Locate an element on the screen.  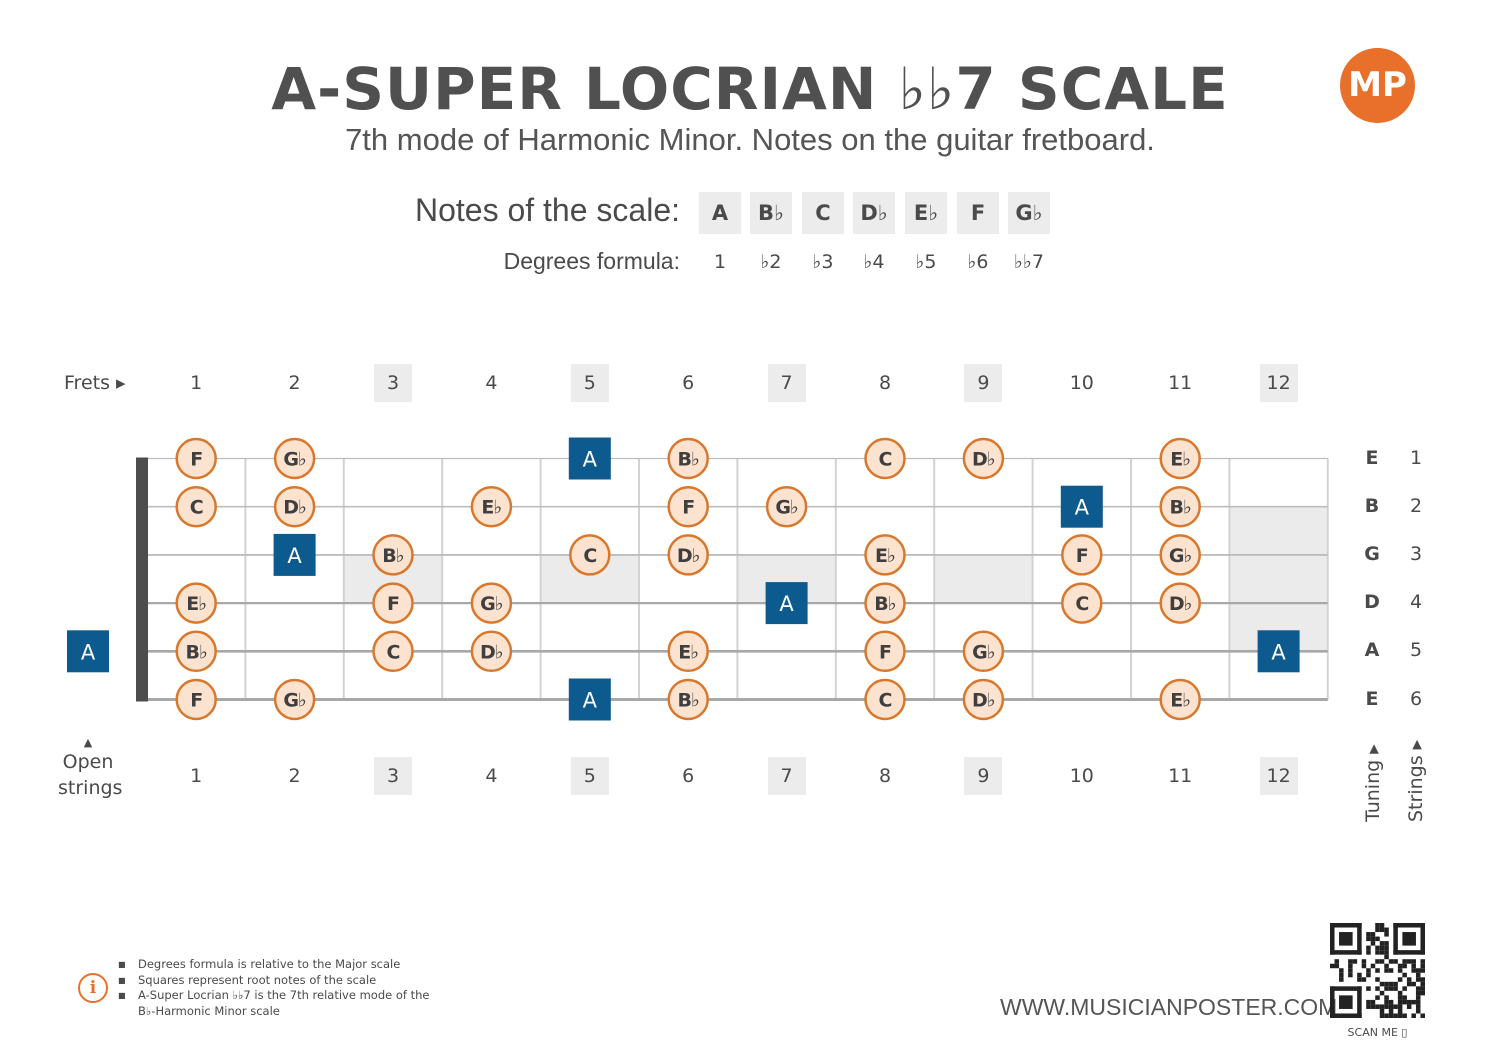
string-number: 3 is located at coordinates (1416, 553).